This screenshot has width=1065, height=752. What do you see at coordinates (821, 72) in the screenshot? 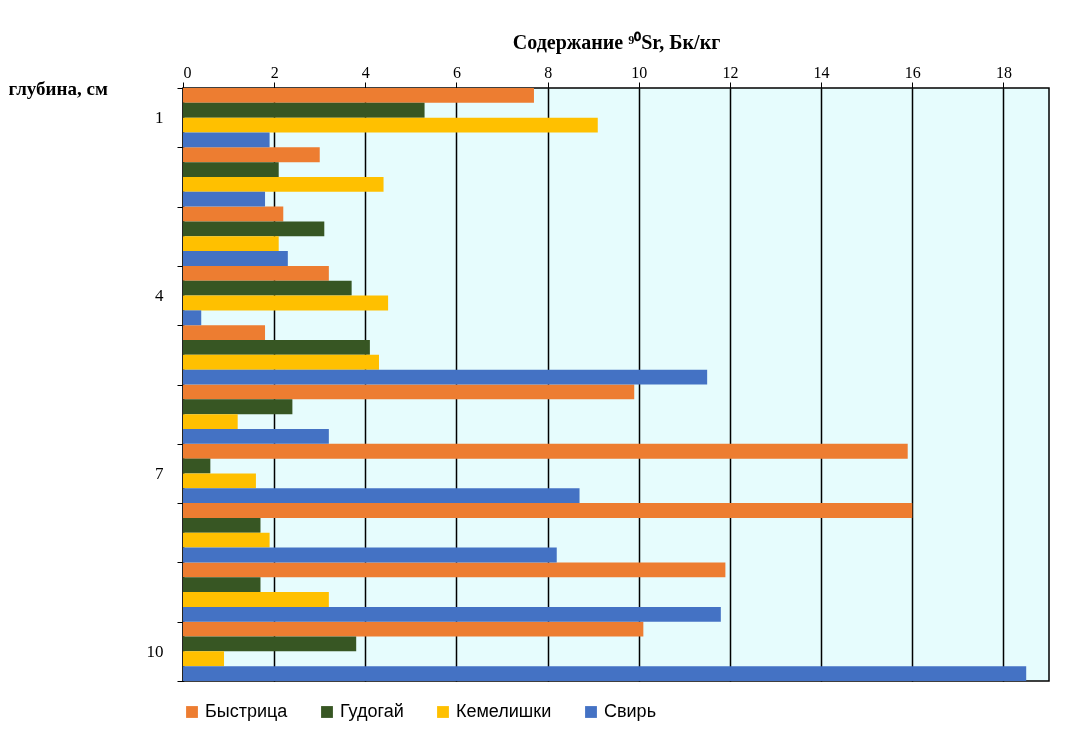
I see `x-tick-label: 14` at bounding box center [821, 72].